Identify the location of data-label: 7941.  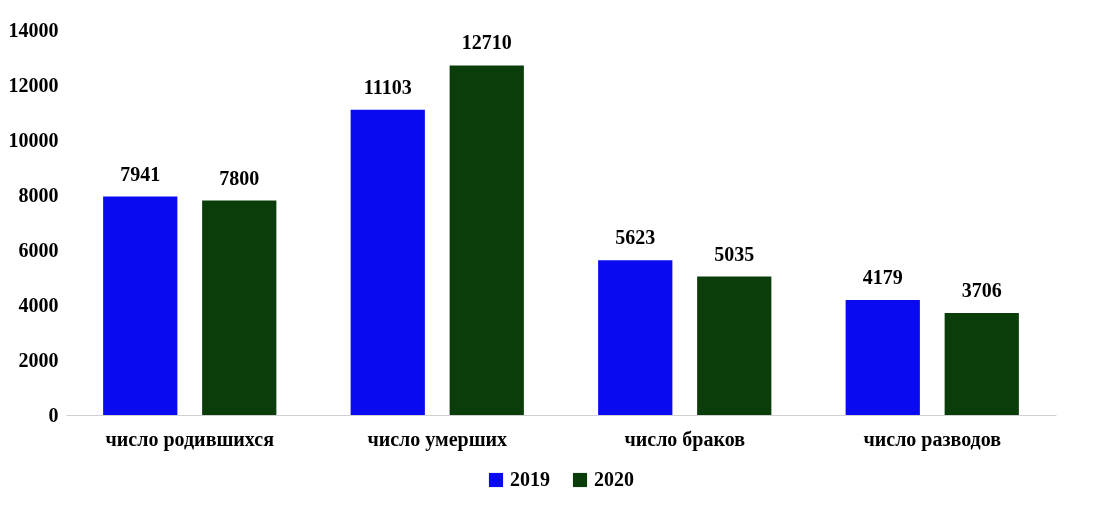
(140, 173).